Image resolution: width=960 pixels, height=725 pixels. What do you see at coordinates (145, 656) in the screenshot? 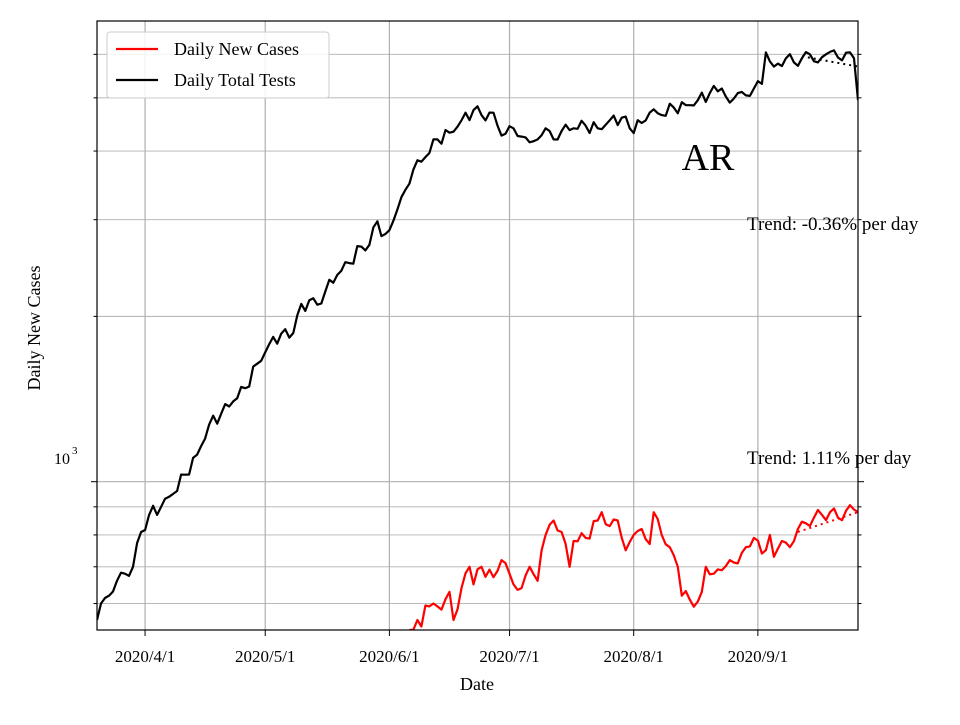
I see `x-tick-label: 2020/4/1` at bounding box center [145, 656].